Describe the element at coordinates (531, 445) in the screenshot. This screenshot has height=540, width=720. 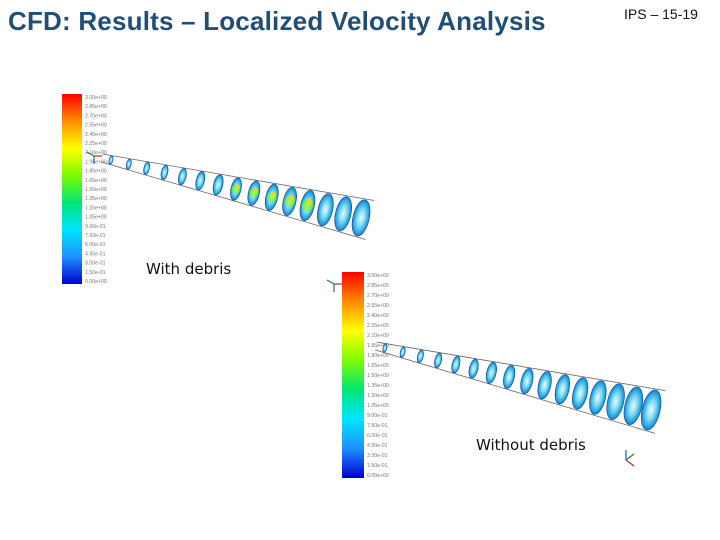
I see `figure-label-without-debris: Without debris` at that location.